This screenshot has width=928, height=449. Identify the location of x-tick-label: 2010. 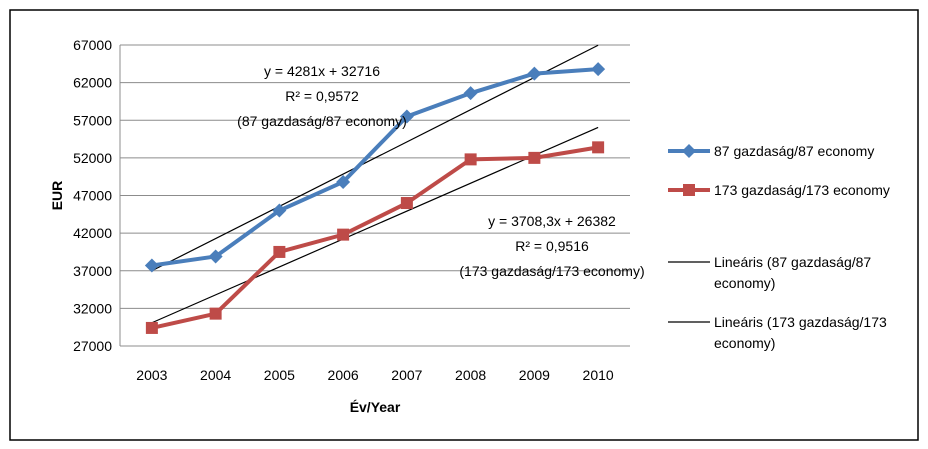
(598, 375).